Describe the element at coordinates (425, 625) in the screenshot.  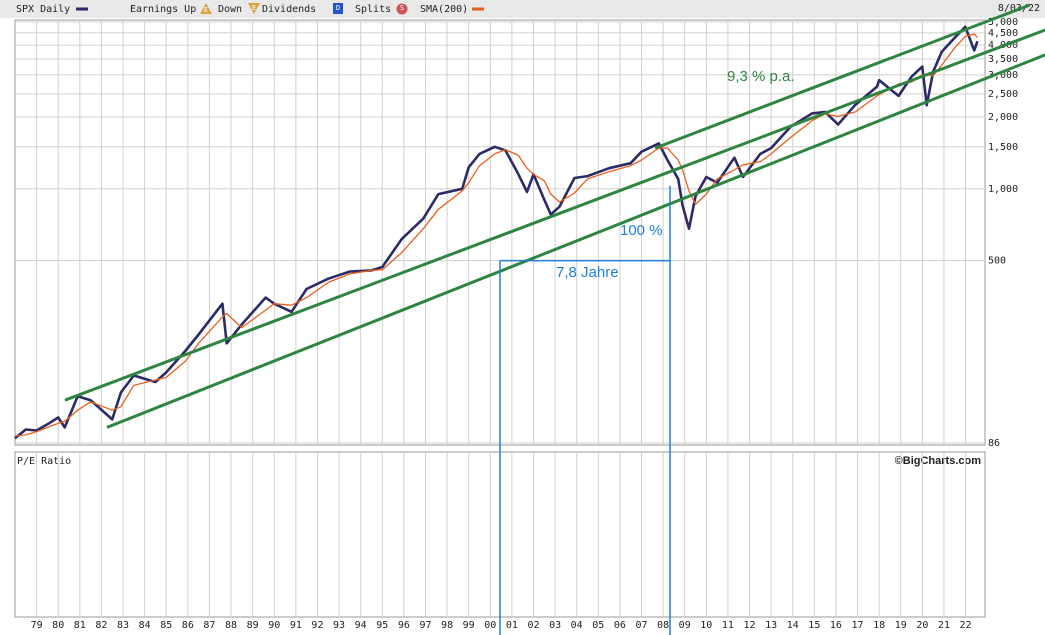
I see `x-tick-label: 97` at that location.